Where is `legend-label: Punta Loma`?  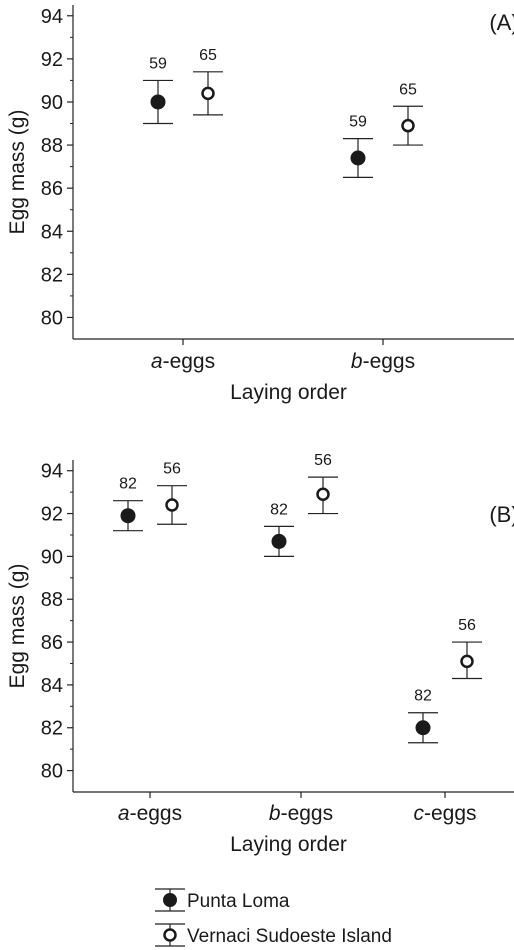
legend-label: Punta Loma is located at coordinates (238, 901).